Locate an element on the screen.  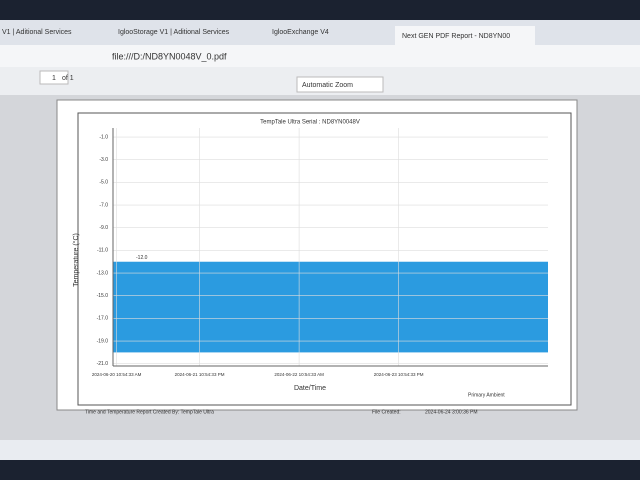
zoom-select is located at coordinates (340, 84).